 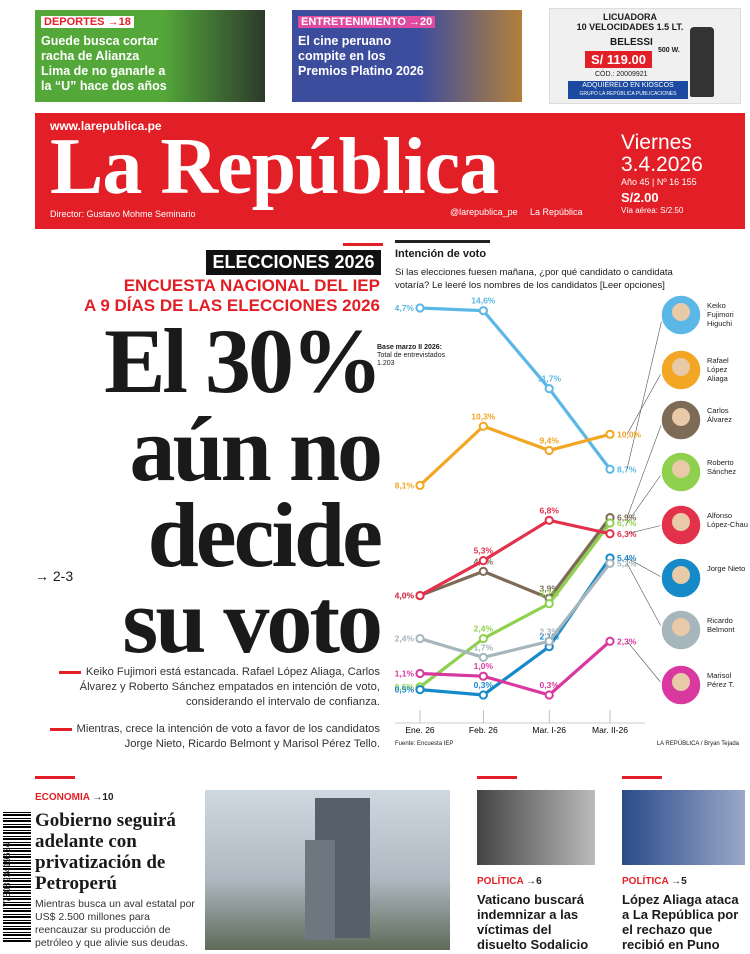 I want to click on data-label: 2,1%, so click(x=550, y=637).